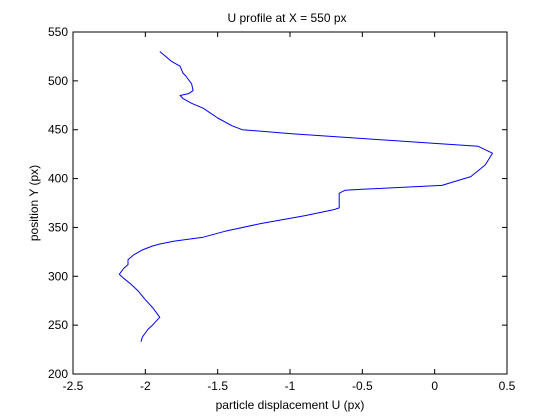 The height and width of the screenshot is (420, 560). I want to click on y-tick-label: 200, so click(58, 374).